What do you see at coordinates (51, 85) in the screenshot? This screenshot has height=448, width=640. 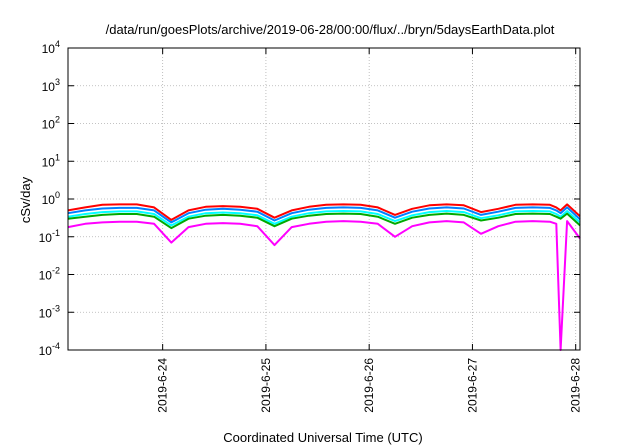 I see `y-tick-label: 10³` at bounding box center [51, 85].